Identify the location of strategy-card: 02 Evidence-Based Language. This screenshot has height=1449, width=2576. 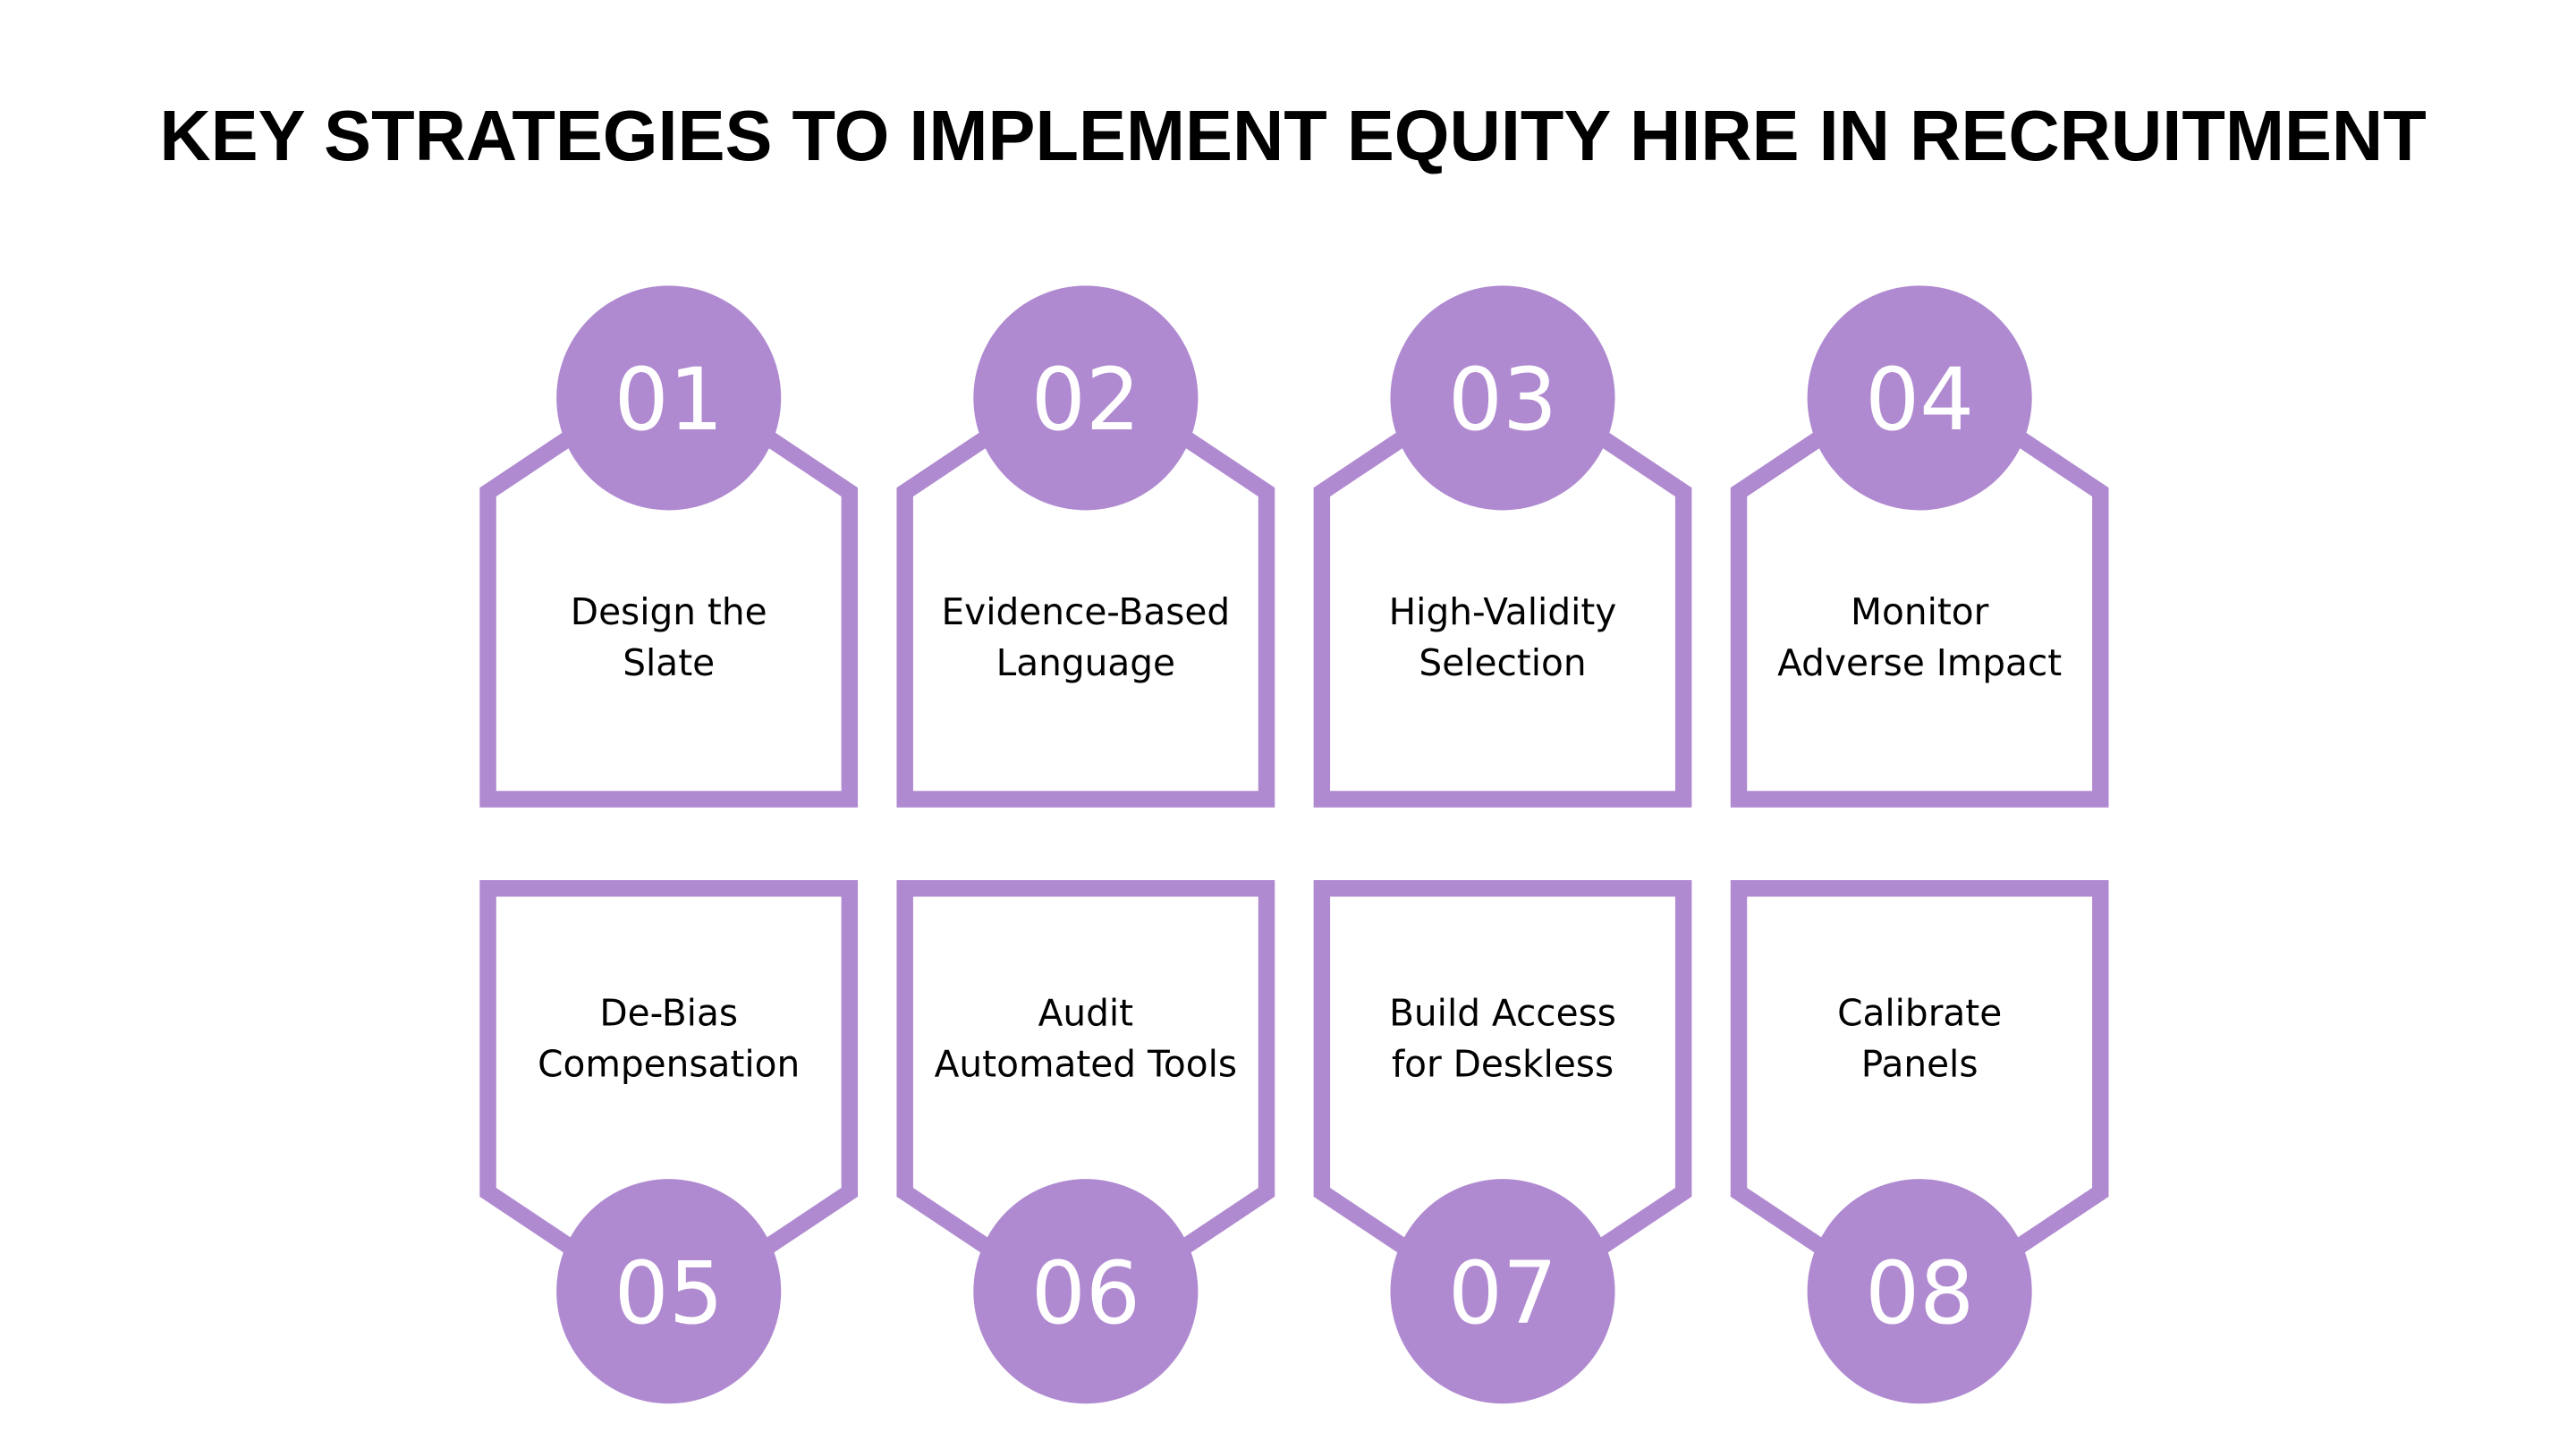
(1085, 546).